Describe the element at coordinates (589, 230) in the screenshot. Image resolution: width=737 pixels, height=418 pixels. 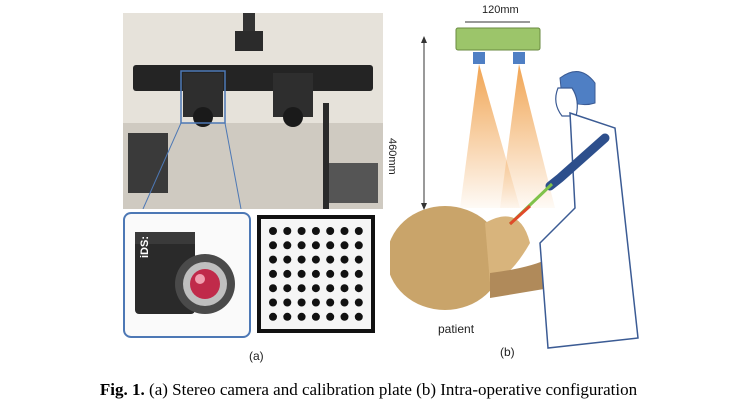
I see `surgeon-gown` at that location.